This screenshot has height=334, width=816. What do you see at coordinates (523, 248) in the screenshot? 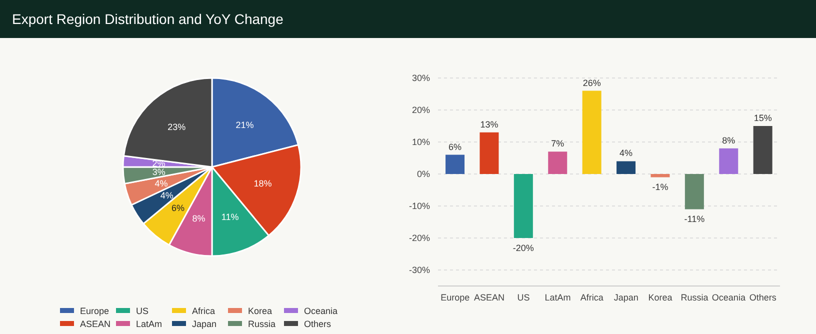
I see `data-label: -20%` at bounding box center [523, 248].